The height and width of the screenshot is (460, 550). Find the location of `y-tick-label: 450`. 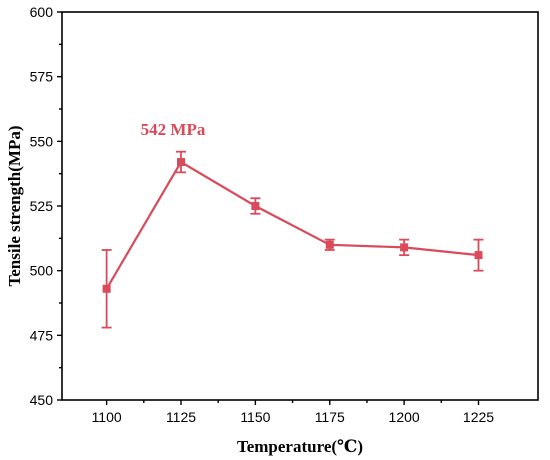

y-tick-label: 450 is located at coordinates (42, 400).